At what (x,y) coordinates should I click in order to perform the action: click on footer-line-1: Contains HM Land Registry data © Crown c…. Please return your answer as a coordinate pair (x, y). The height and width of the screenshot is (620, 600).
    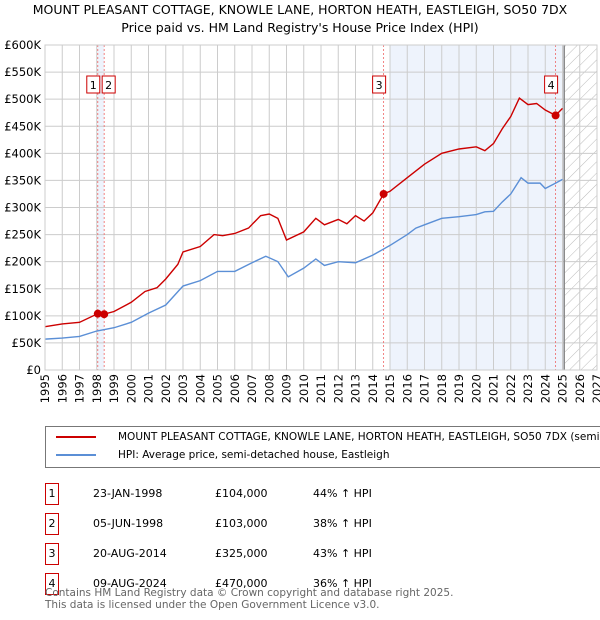
    Looking at the image, I should click on (249, 593).